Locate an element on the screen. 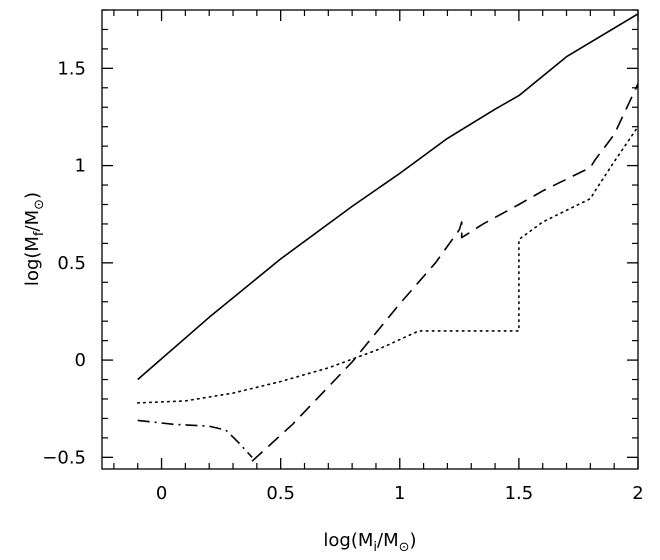 Image resolution: width=660 pixels, height=560 pixels. x-tick-labels: 0 0.5 1 1.5 2 is located at coordinates (400, 493).